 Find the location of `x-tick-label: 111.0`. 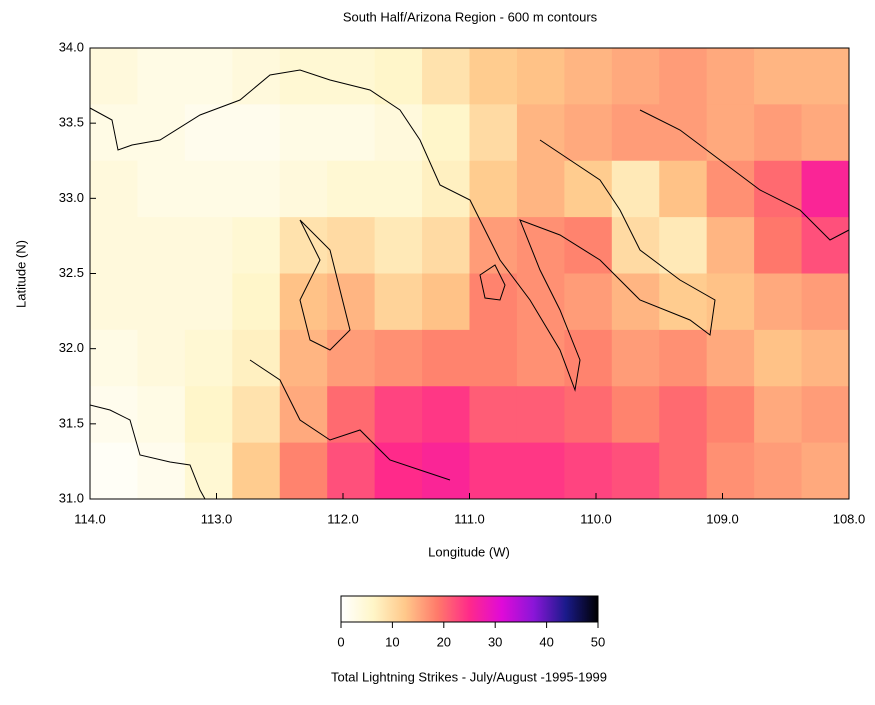

x-tick-label: 111.0 is located at coordinates (469, 518).